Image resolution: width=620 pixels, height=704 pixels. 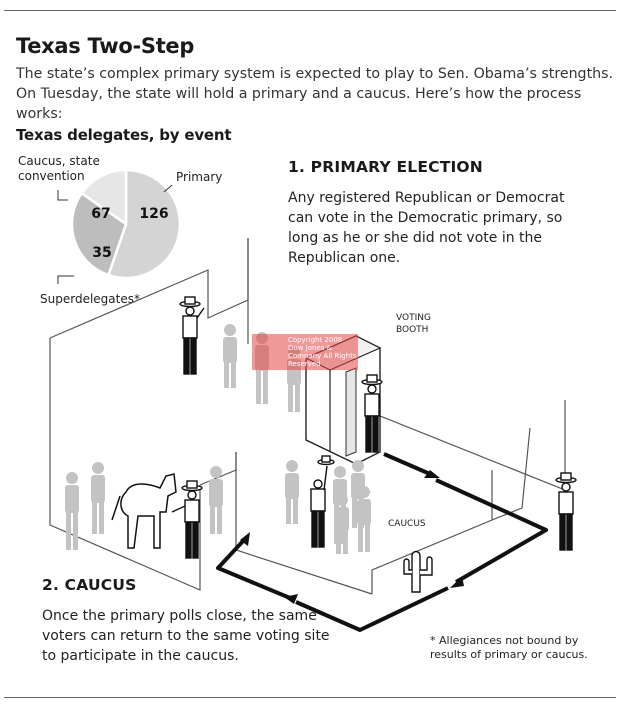 What do you see at coordinates (566, 511) in the screenshot?
I see `cowboy-right` at bounding box center [566, 511].